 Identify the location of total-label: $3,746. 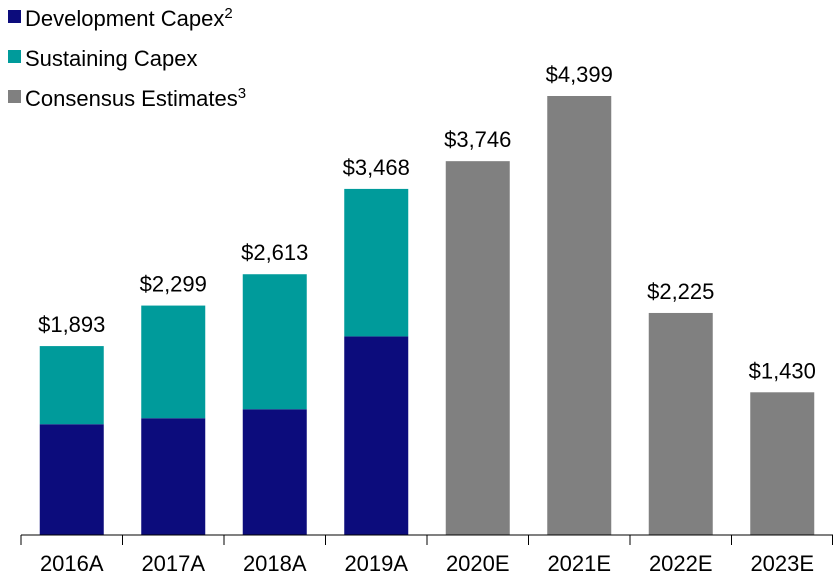
(477, 139).